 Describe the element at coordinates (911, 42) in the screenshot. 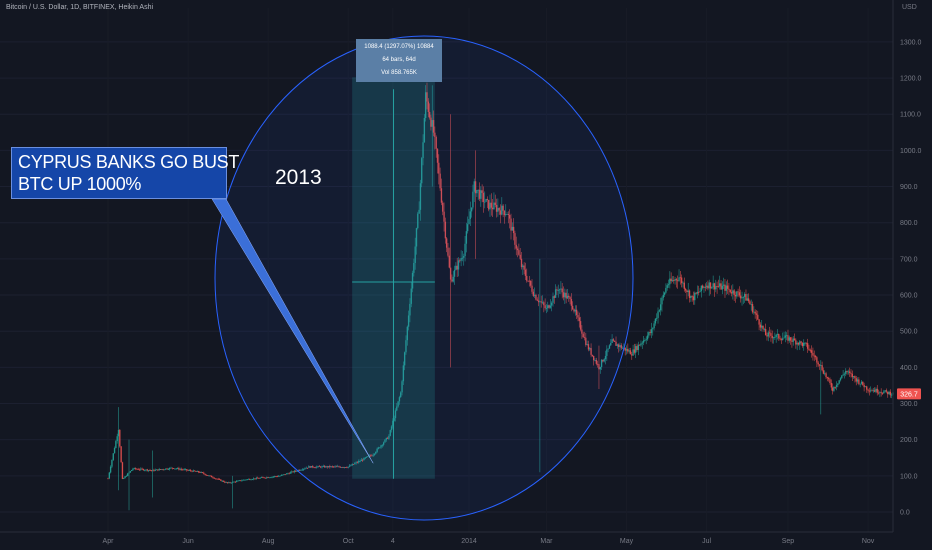

I see `y-tick-label: 1300.0` at that location.